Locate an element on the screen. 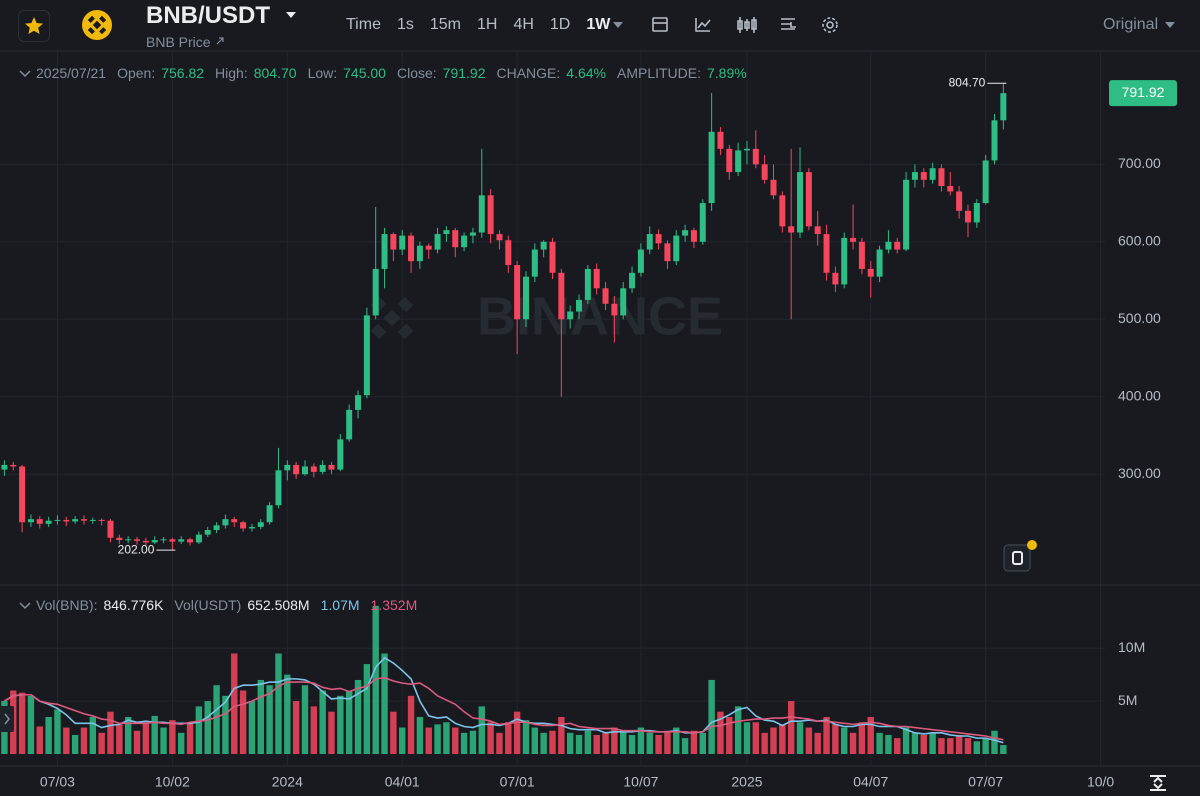  pair-subtitle-link: BNB Price is located at coordinates (186, 42).